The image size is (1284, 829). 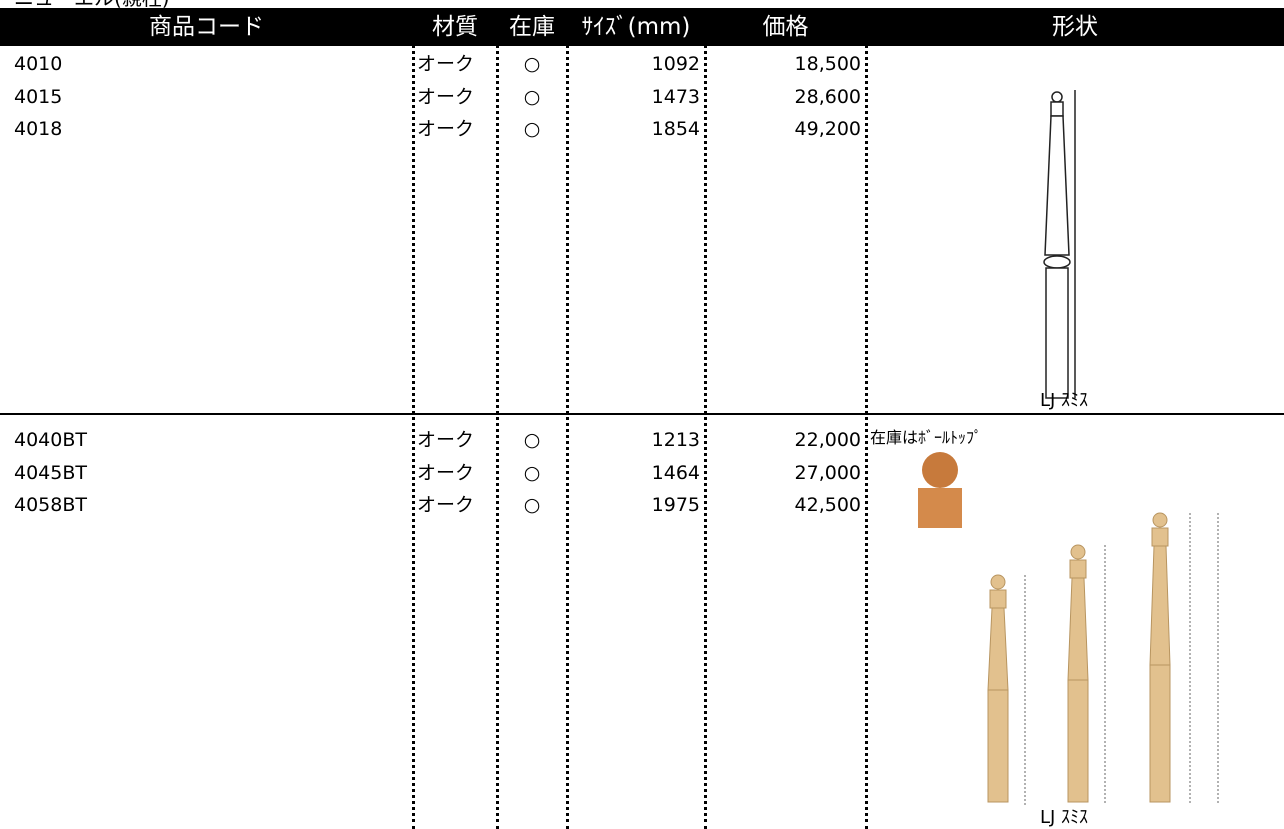 I want to click on product-code: 4010, so click(x=38, y=64).